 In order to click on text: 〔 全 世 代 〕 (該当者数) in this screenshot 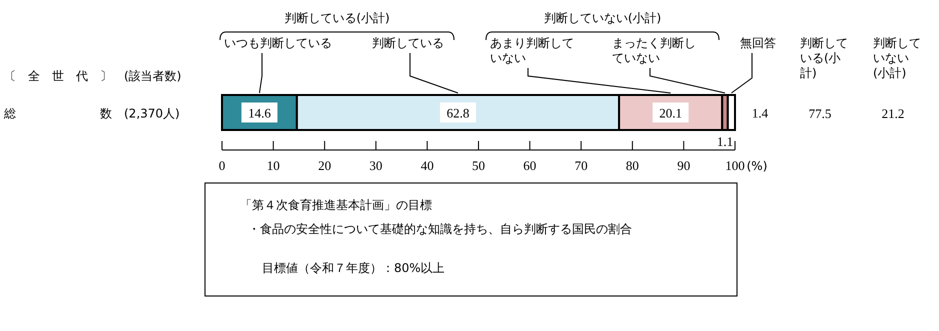, I will do `click(93, 76)`.